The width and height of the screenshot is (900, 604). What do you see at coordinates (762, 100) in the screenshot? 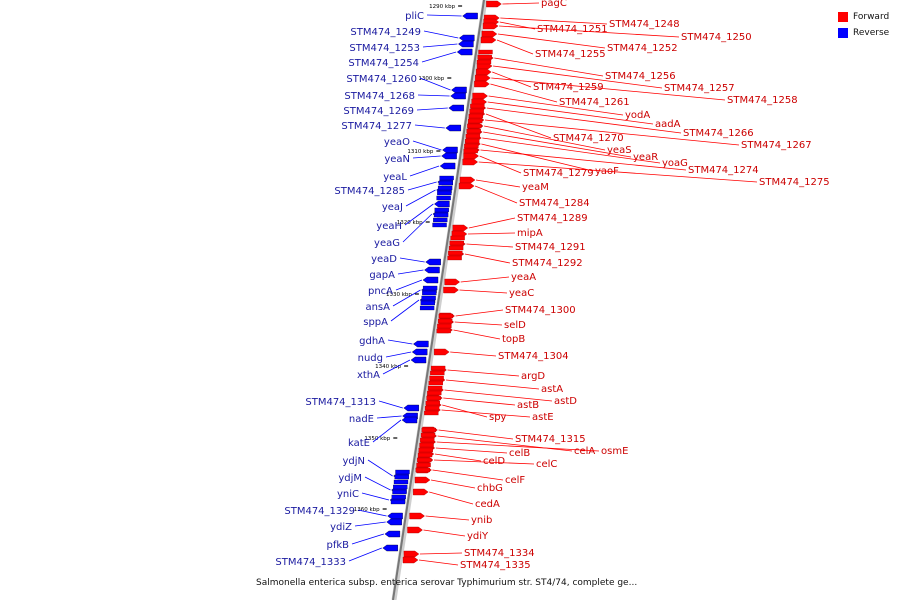
I see `forward-gene-label: STM474_1258` at bounding box center [762, 100].